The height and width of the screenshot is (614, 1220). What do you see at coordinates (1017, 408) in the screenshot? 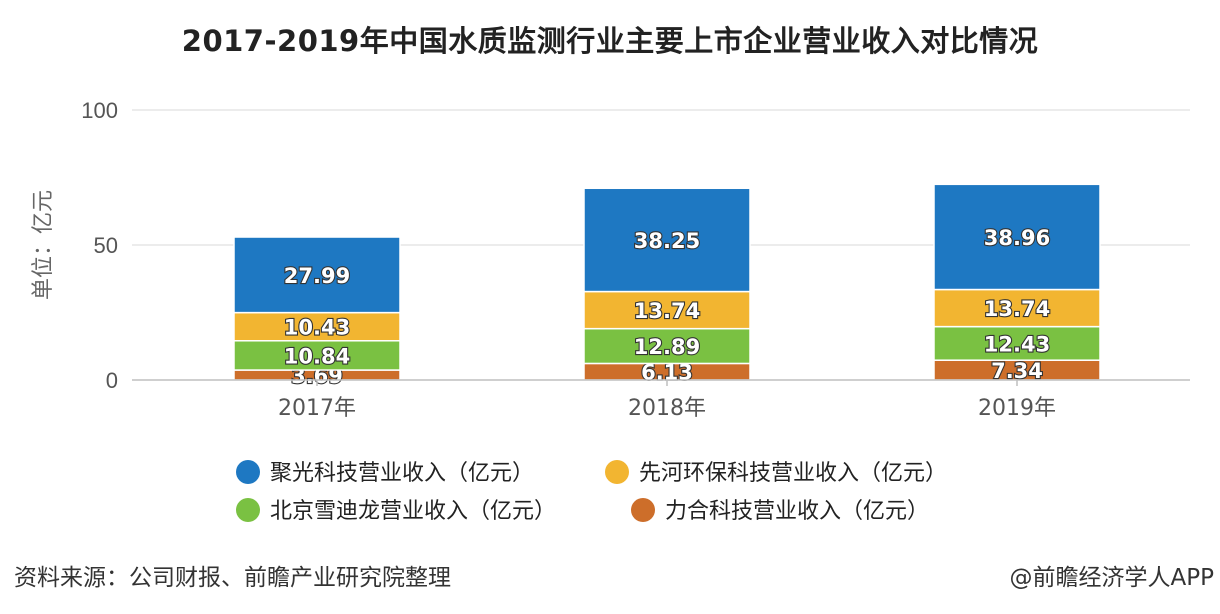
I see `x-tick-label: 2019年` at bounding box center [1017, 408].